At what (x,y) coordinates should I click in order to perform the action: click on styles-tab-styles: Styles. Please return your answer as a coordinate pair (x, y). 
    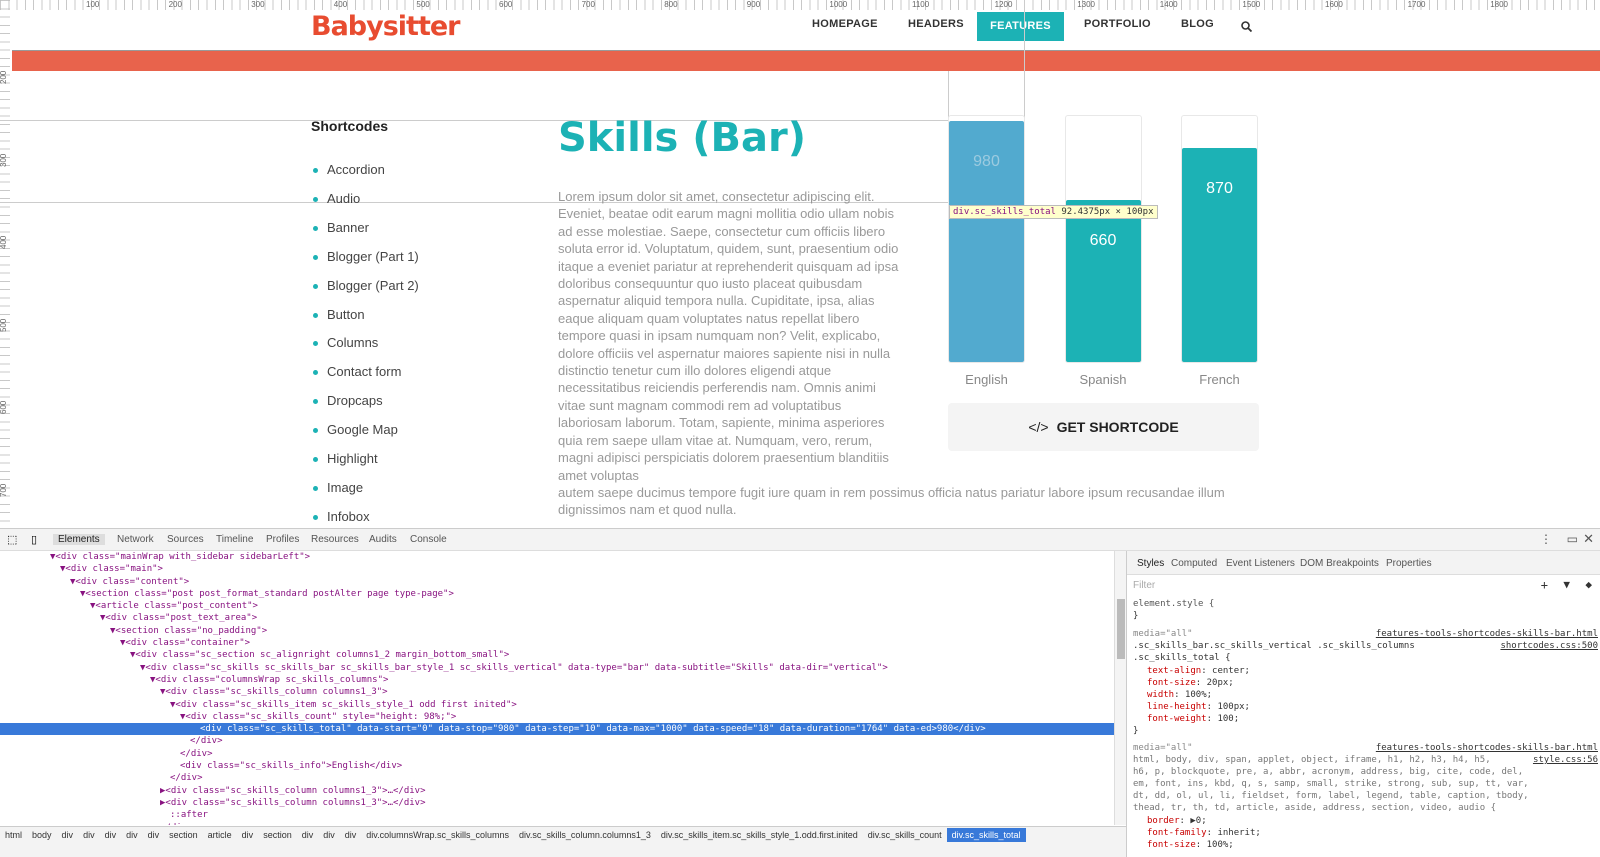
    Looking at the image, I should click on (1151, 563).